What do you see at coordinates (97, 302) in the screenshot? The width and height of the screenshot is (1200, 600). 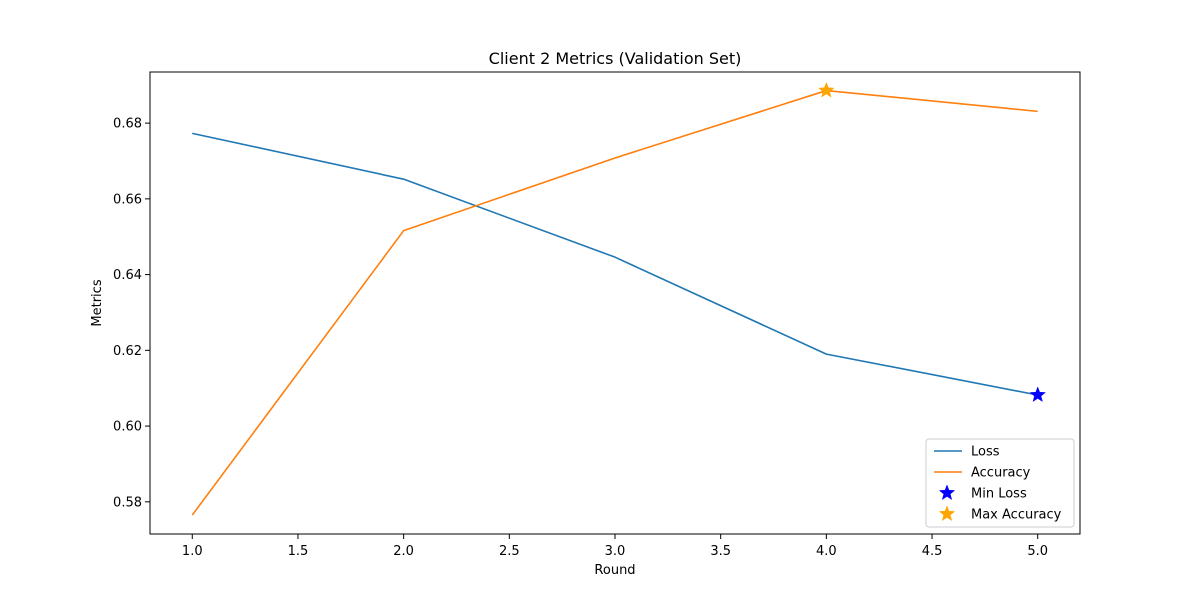 I see `y-axis-label: Metrics` at bounding box center [97, 302].